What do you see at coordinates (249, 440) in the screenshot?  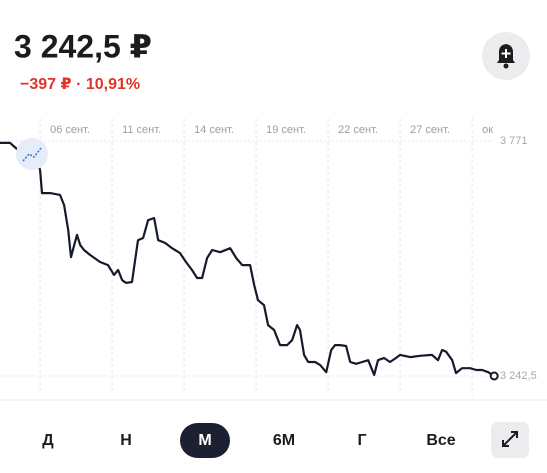 I see `period-selector: Д Н М 6М Г Все` at bounding box center [249, 440].